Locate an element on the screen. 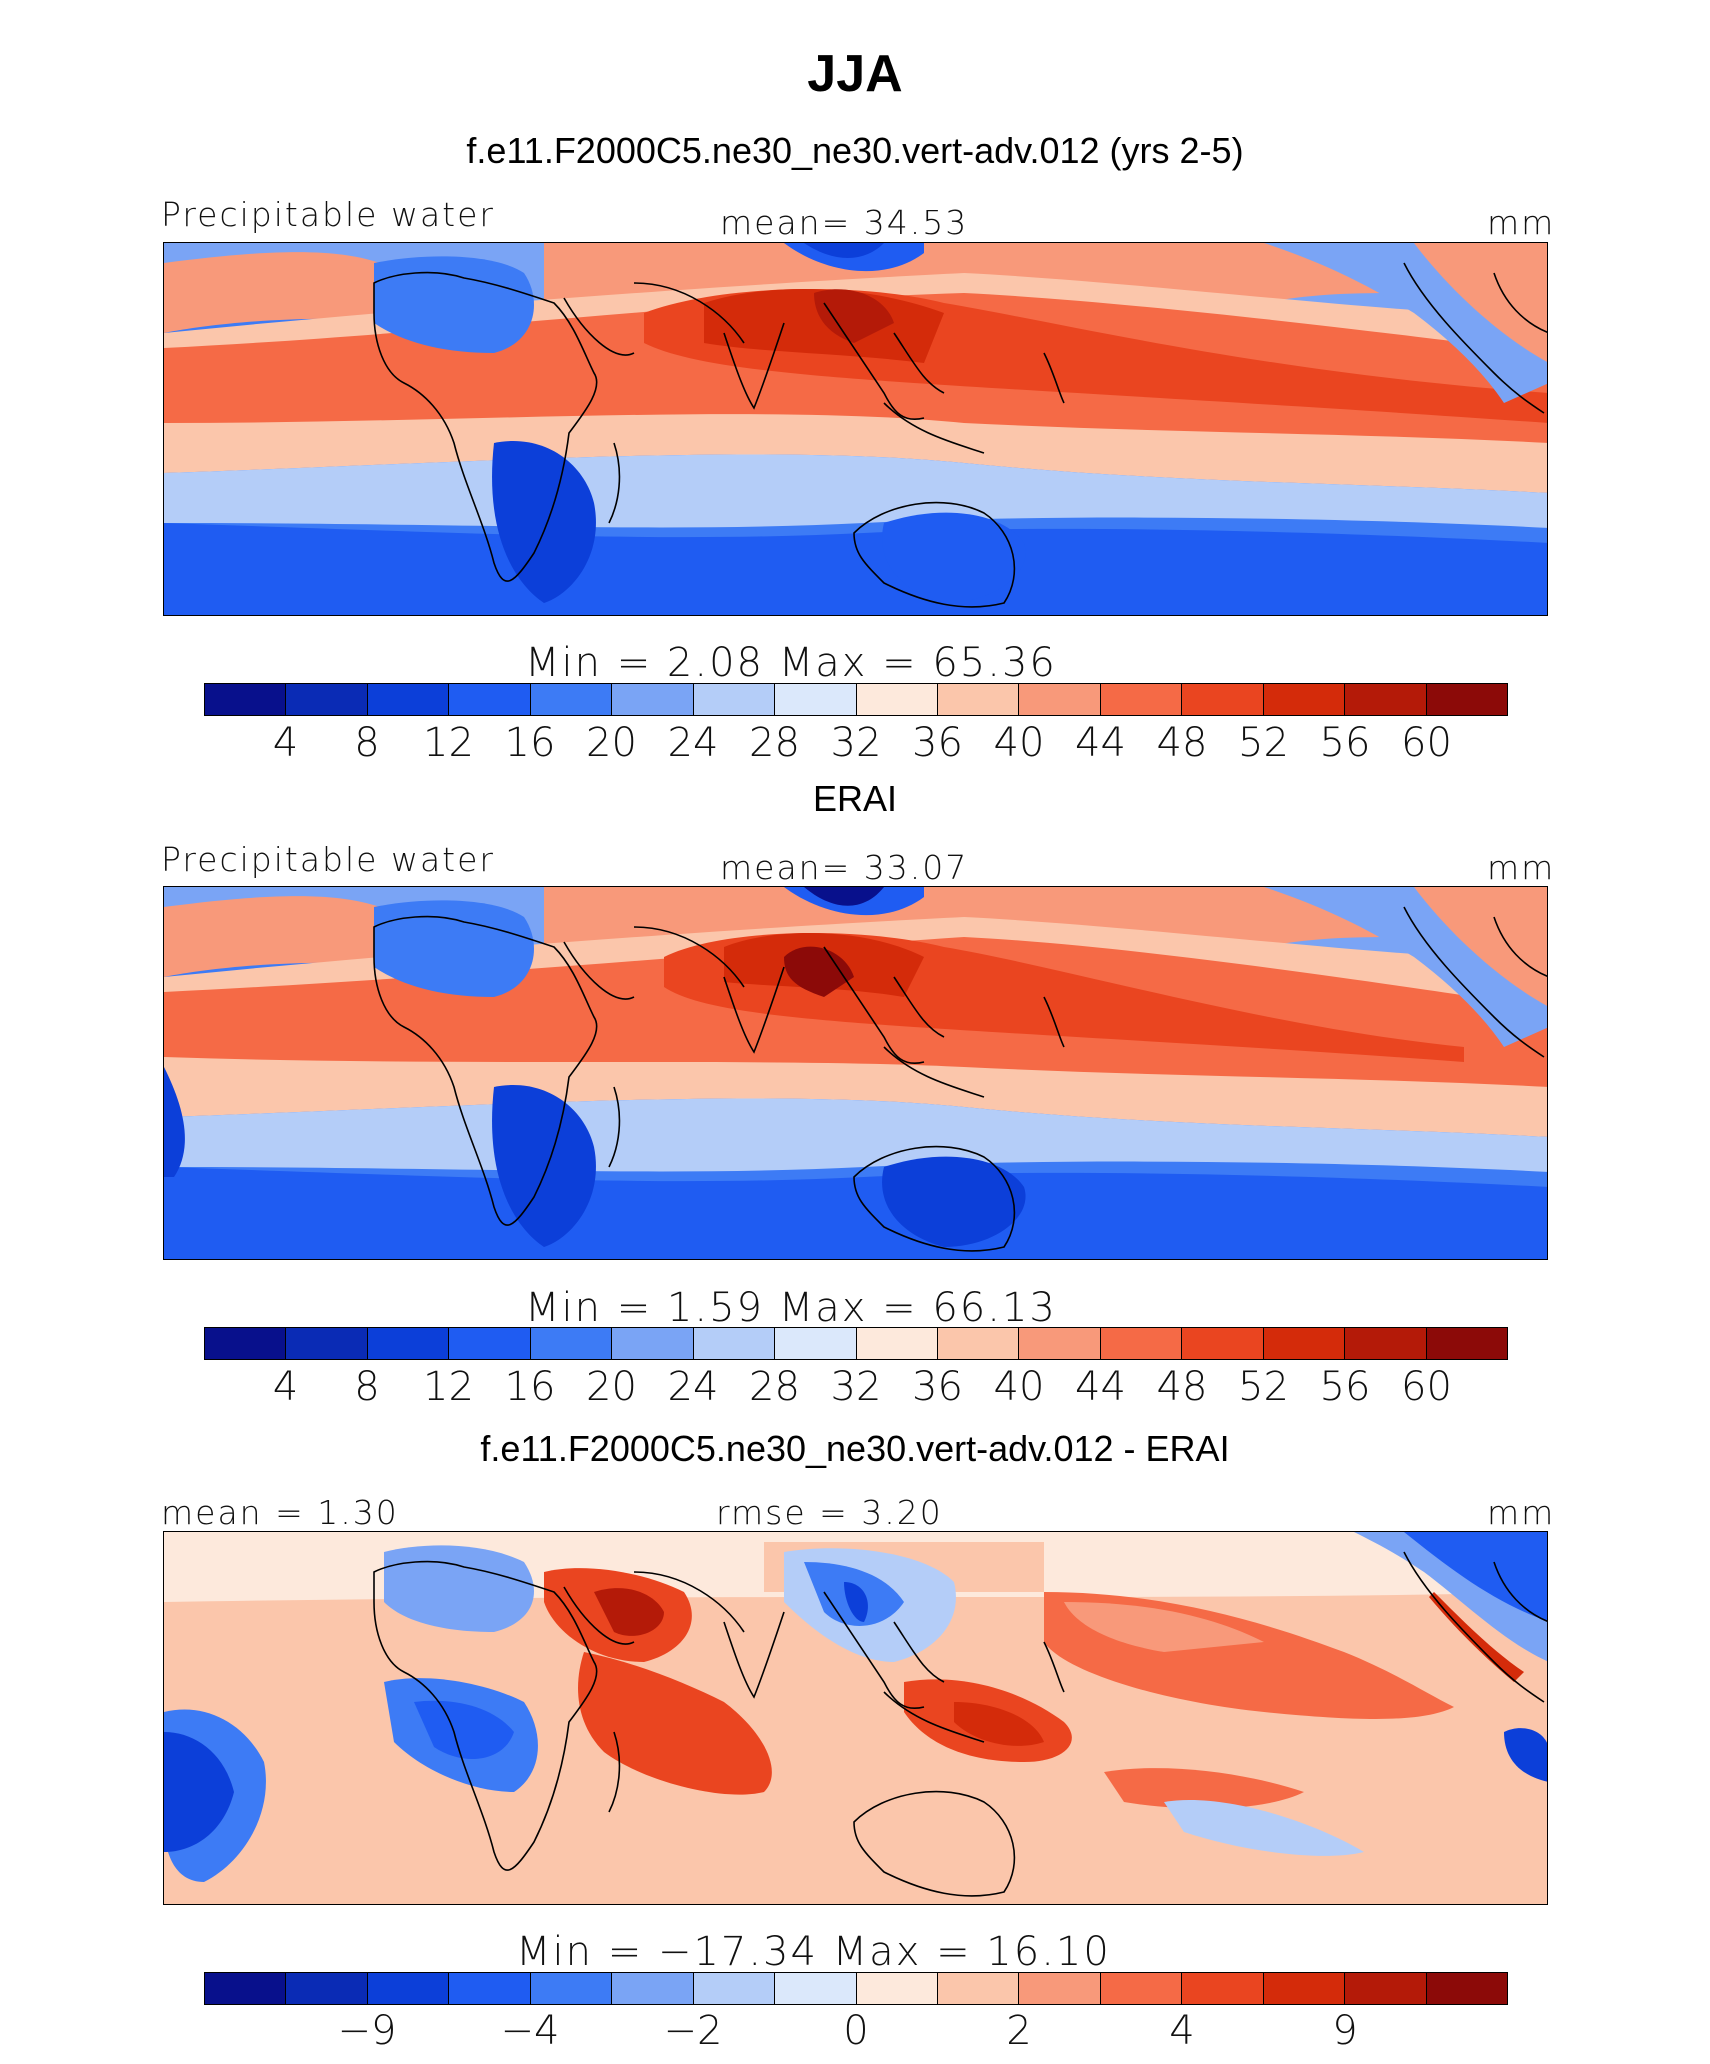 The width and height of the screenshot is (1710, 2064). colorbar-tick-label: 20 is located at coordinates (611, 1387).